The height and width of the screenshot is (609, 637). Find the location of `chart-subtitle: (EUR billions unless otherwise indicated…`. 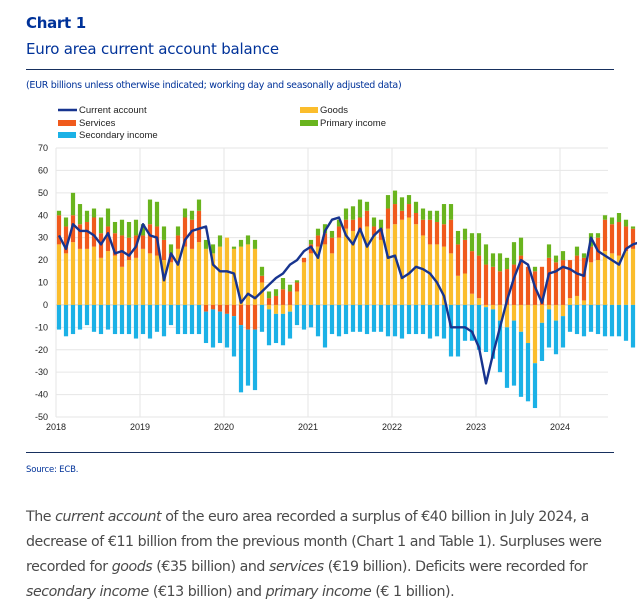

chart-subtitle: (EUR billions unless otherwise indicated… is located at coordinates (214, 85).